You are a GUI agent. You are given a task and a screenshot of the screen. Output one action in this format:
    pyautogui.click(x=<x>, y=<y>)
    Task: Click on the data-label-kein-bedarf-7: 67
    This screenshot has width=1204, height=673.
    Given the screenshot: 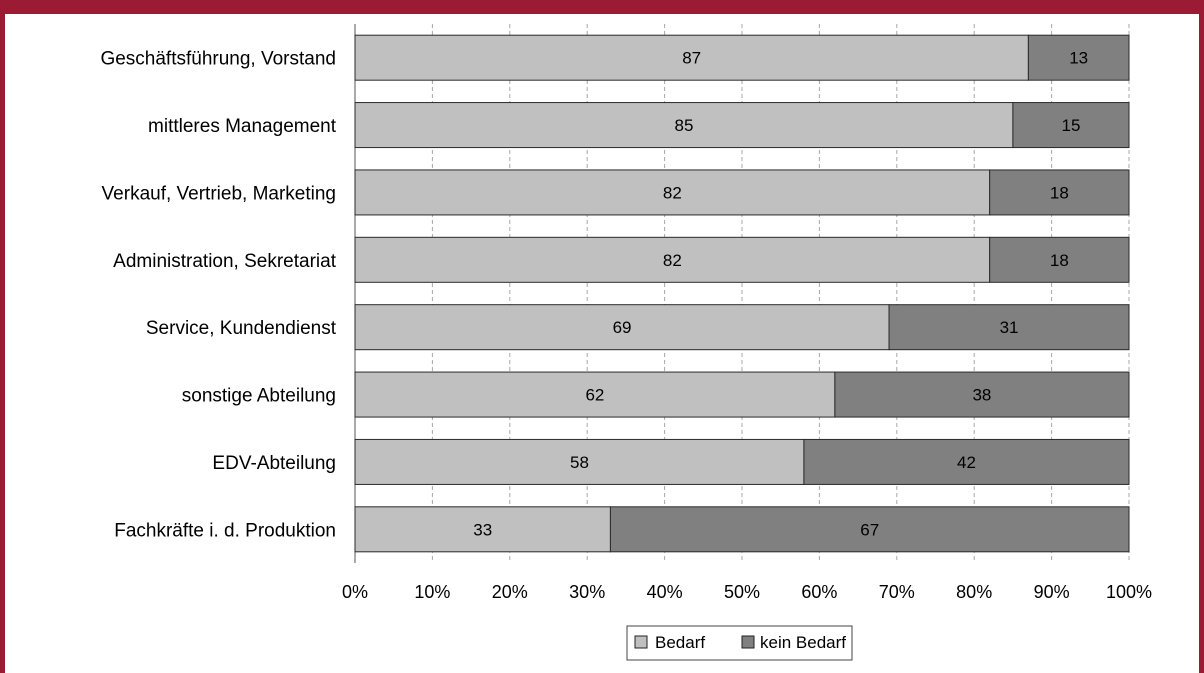 What is the action you would take?
    pyautogui.click(x=869, y=529)
    